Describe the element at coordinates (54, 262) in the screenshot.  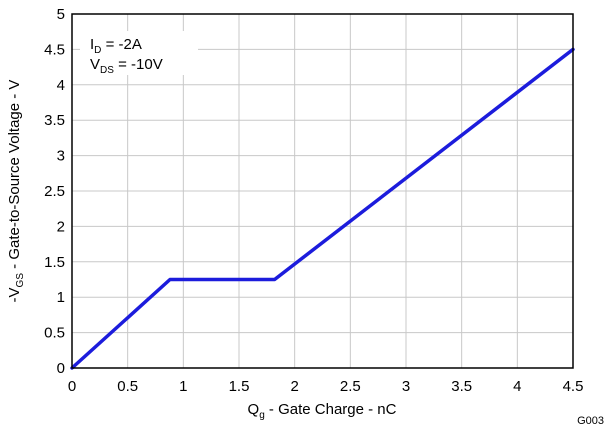
I see `y-tick-label: 1.5` at that location.